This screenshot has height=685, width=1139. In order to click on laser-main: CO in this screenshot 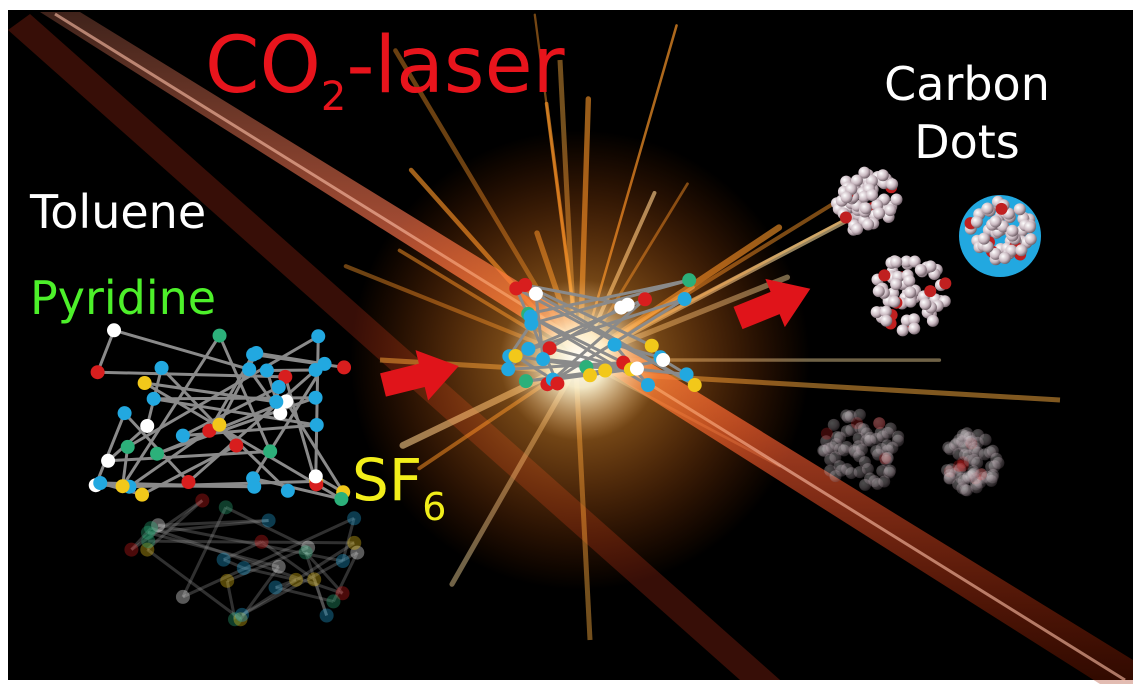, I will do `click(263, 66)`.